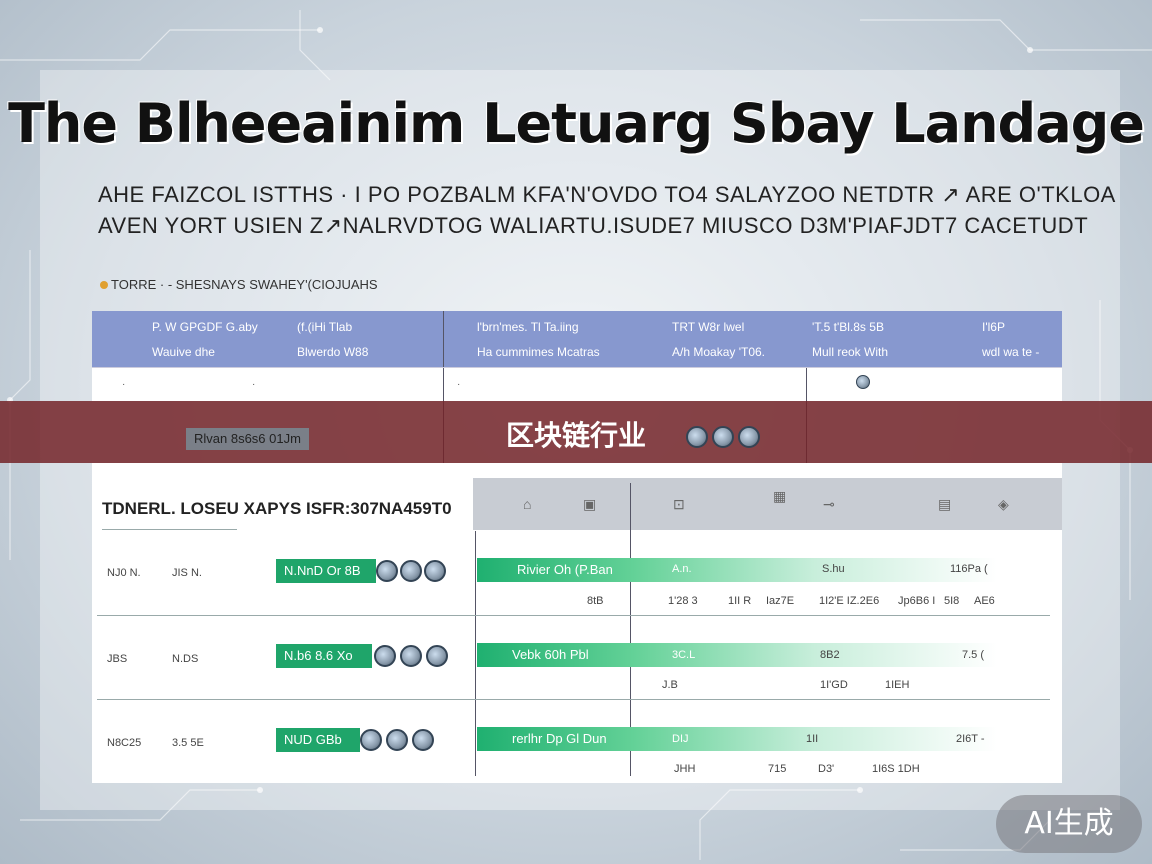 This screenshot has height=864, width=1152. What do you see at coordinates (849, 601) in the screenshot?
I see `row-1-sub-5: 1I2'E IZ.2E6` at bounding box center [849, 601].